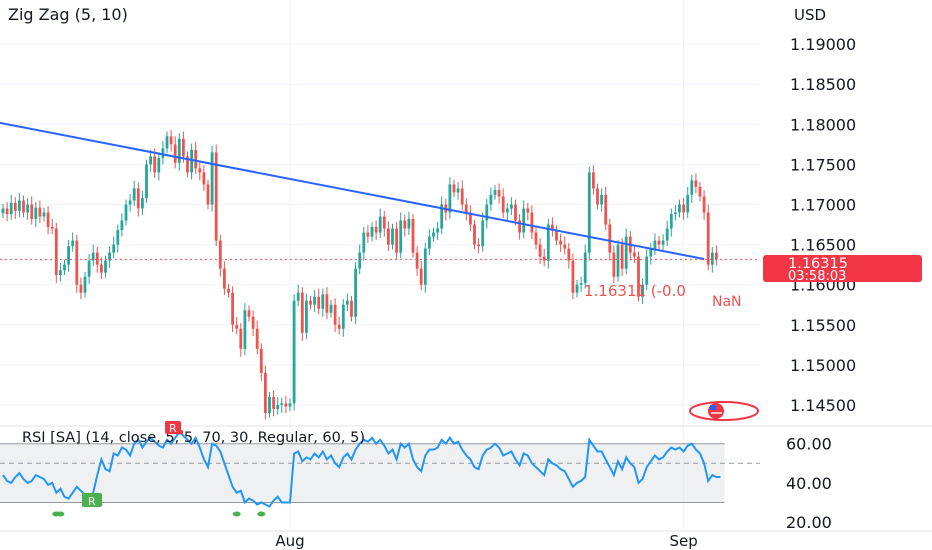 Image resolution: width=932 pixels, height=550 pixels. I want to click on price-tick-label: 1.18000, so click(823, 124).